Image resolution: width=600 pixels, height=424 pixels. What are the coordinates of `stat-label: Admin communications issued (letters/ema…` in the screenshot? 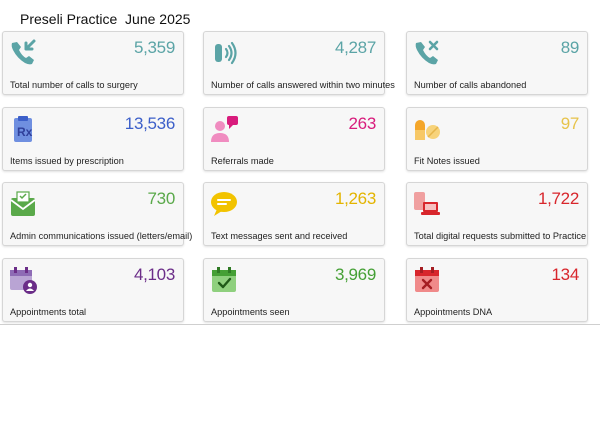 It's located at (101, 236).